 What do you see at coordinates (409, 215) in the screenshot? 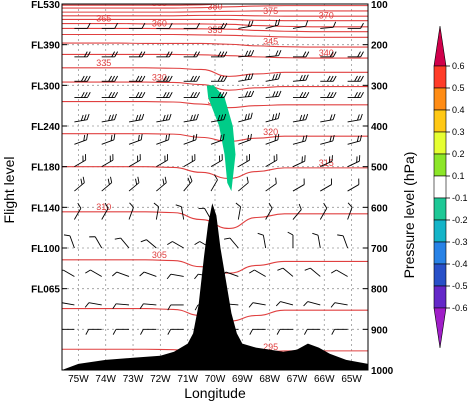
I see `right-y-axis-label: Pressure level (hPa)` at bounding box center [409, 215].